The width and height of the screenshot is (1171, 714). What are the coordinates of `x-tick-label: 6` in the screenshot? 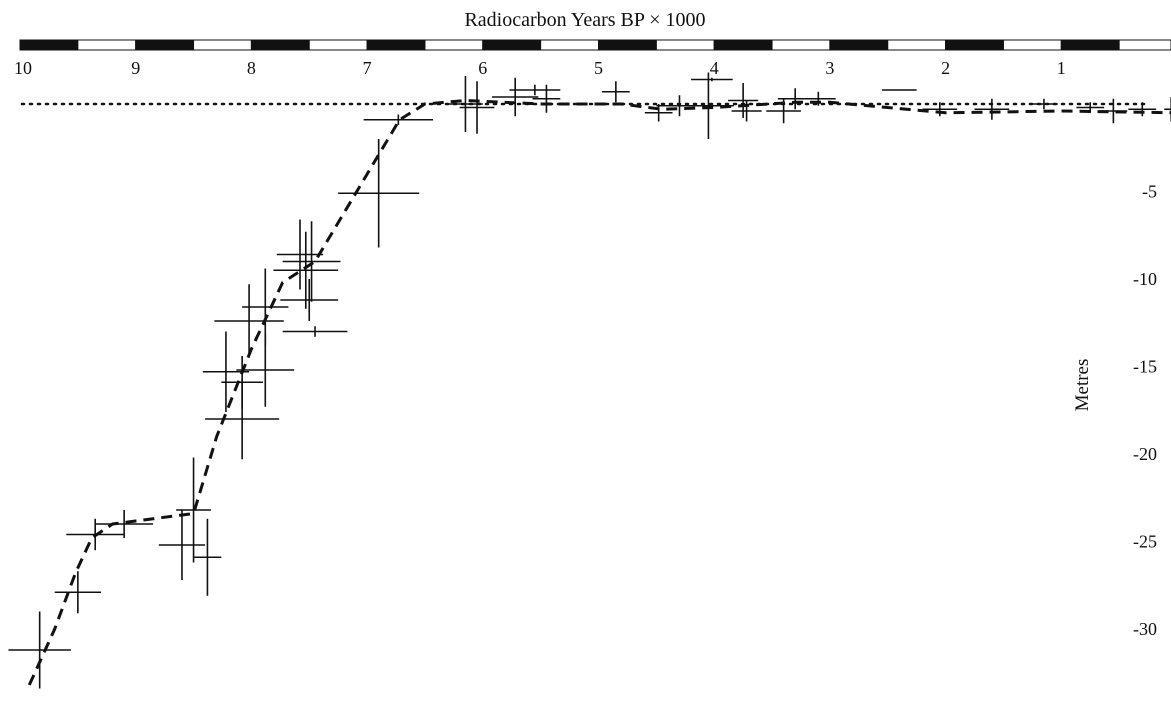 It's located at (482, 68).